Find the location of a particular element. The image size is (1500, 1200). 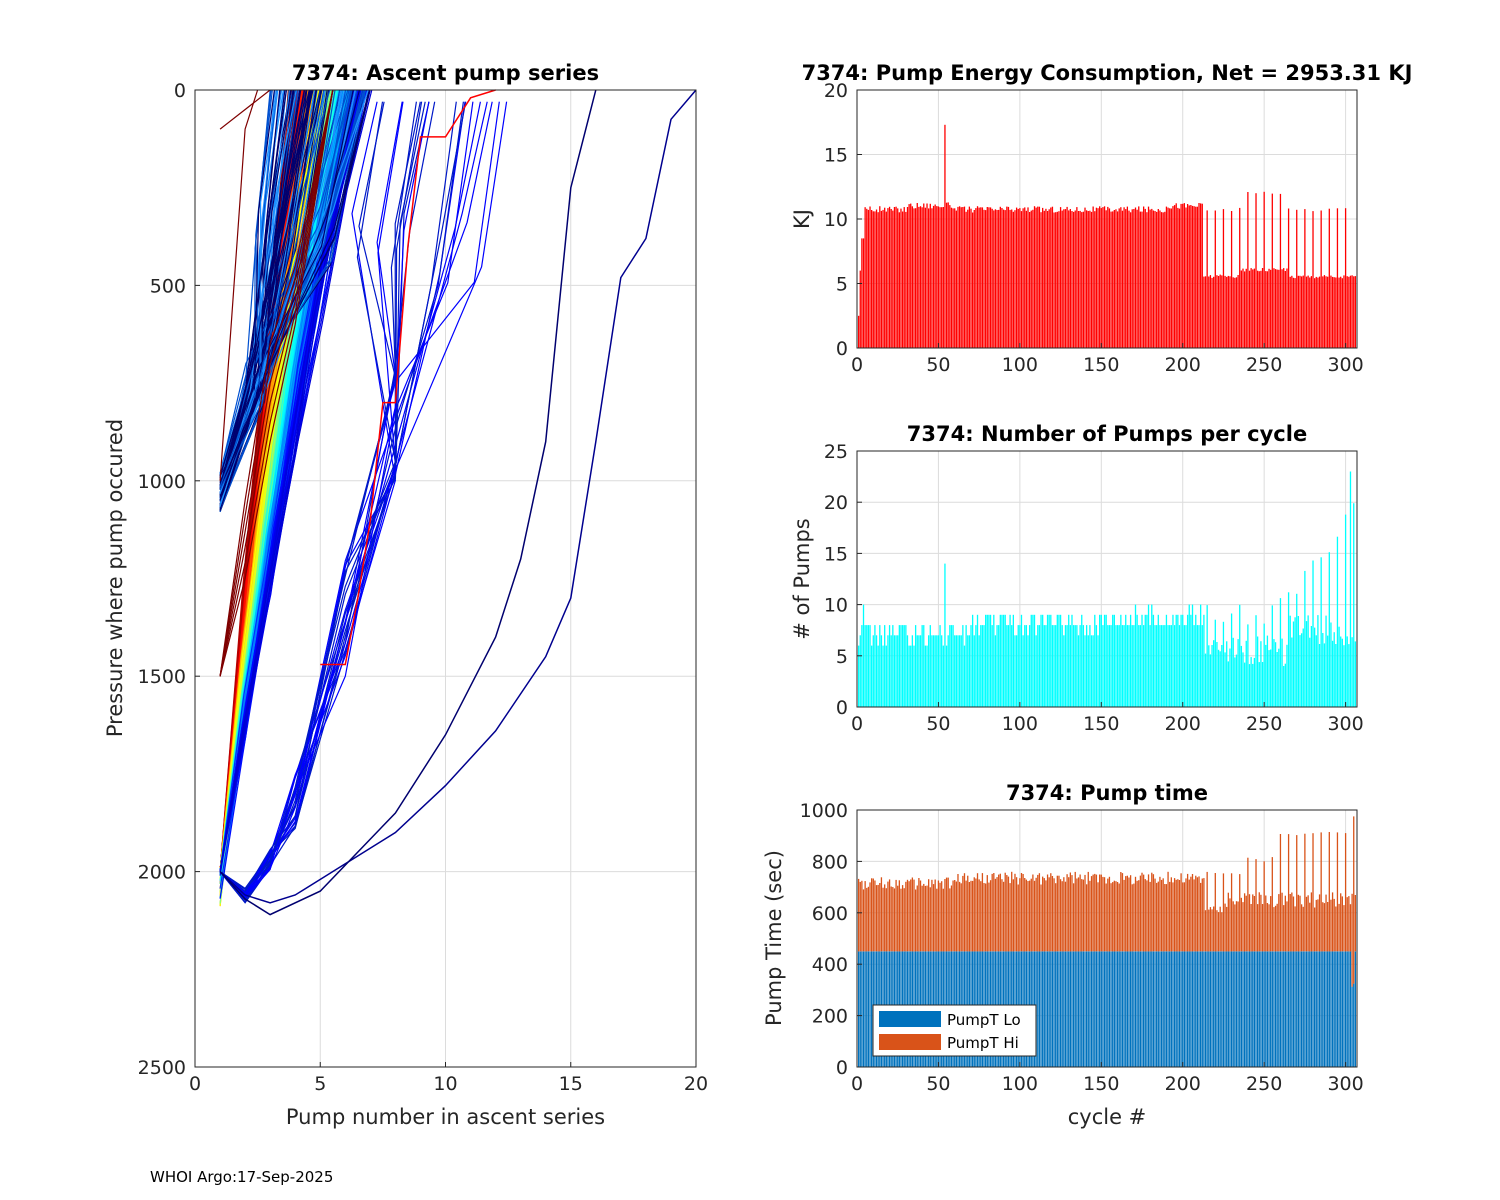

pumptime-xtick-label: 150 is located at coordinates (1101, 1084).